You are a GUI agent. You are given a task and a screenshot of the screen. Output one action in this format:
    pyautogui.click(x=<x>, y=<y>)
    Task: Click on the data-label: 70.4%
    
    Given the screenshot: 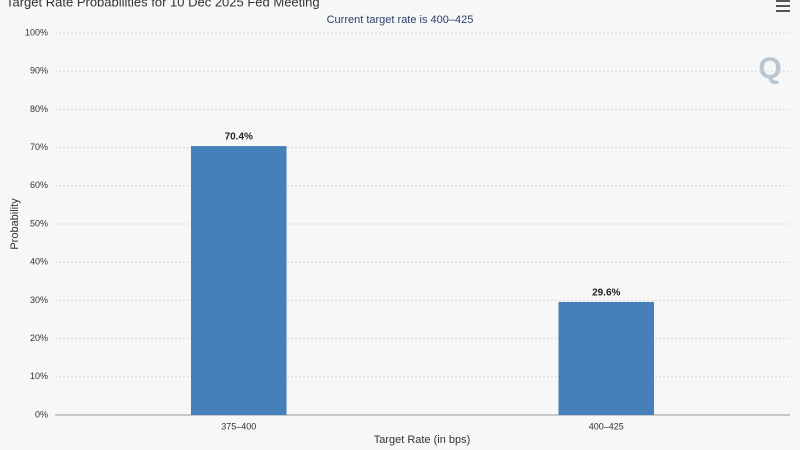 What is the action you would take?
    pyautogui.click(x=239, y=137)
    